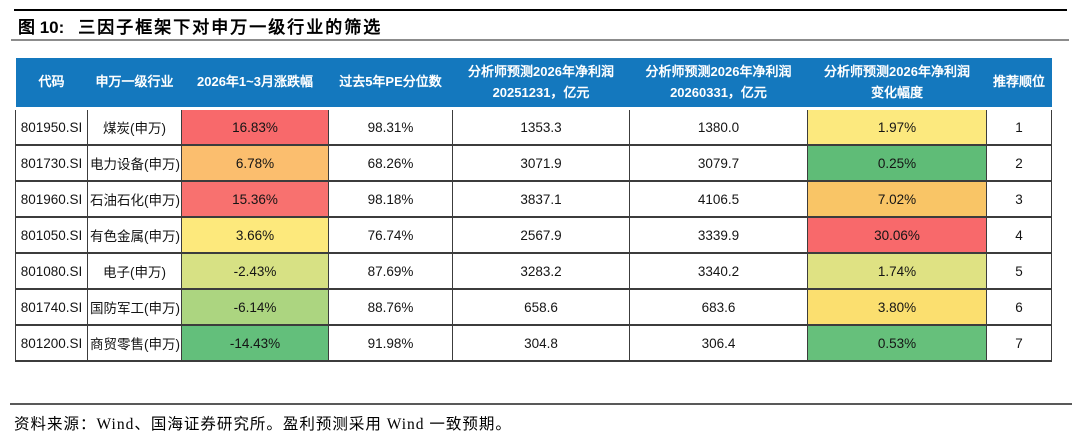 The height and width of the screenshot is (440, 1080). Describe the element at coordinates (718, 235) in the screenshot. I see `cell-profit-20260331: 3339.9` at that location.